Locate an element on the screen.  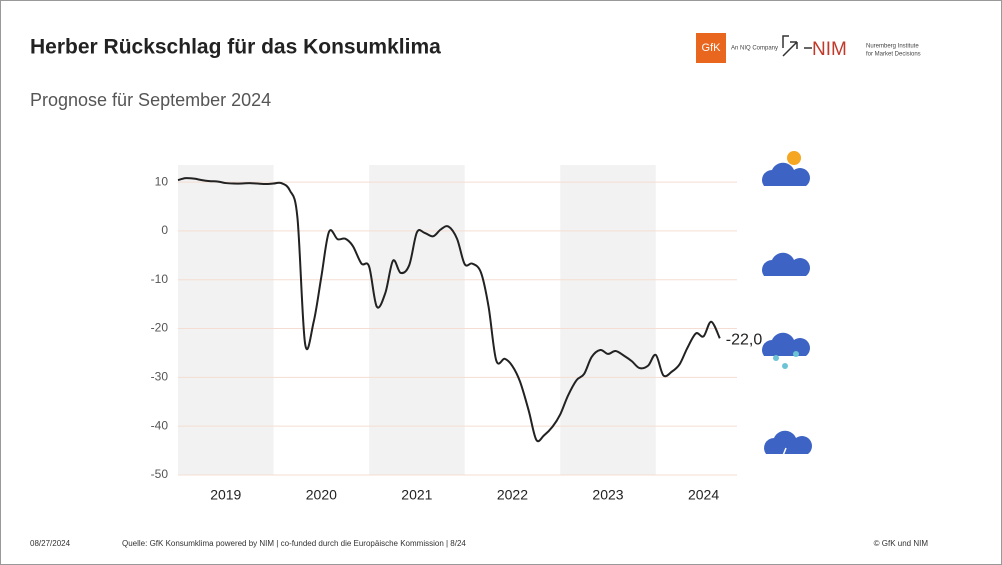
x-tick-label: 2022 is located at coordinates (512, 495).